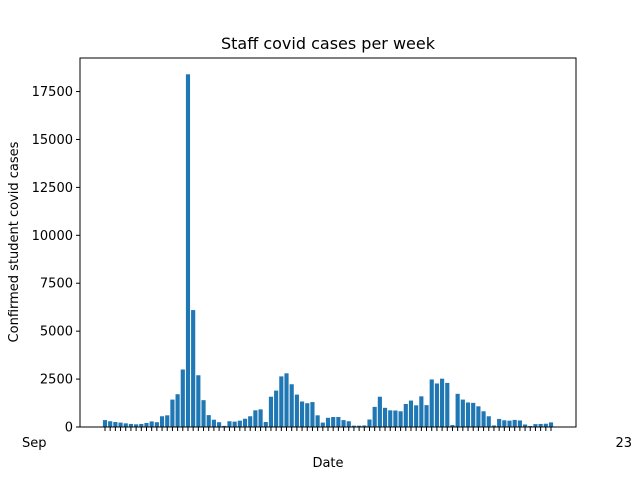  Describe the element at coordinates (52, 92) in the screenshot. I see `y-tick-label: 17500` at that location.